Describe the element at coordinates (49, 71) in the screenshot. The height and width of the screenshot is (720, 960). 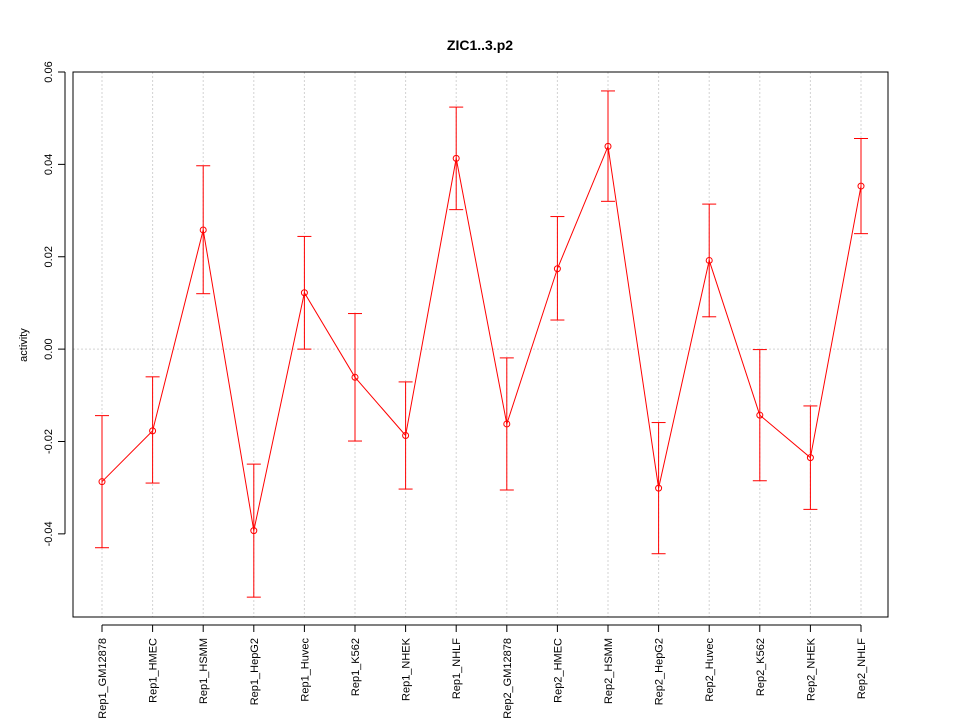
I see `y-tick-label: 0.06` at that location.